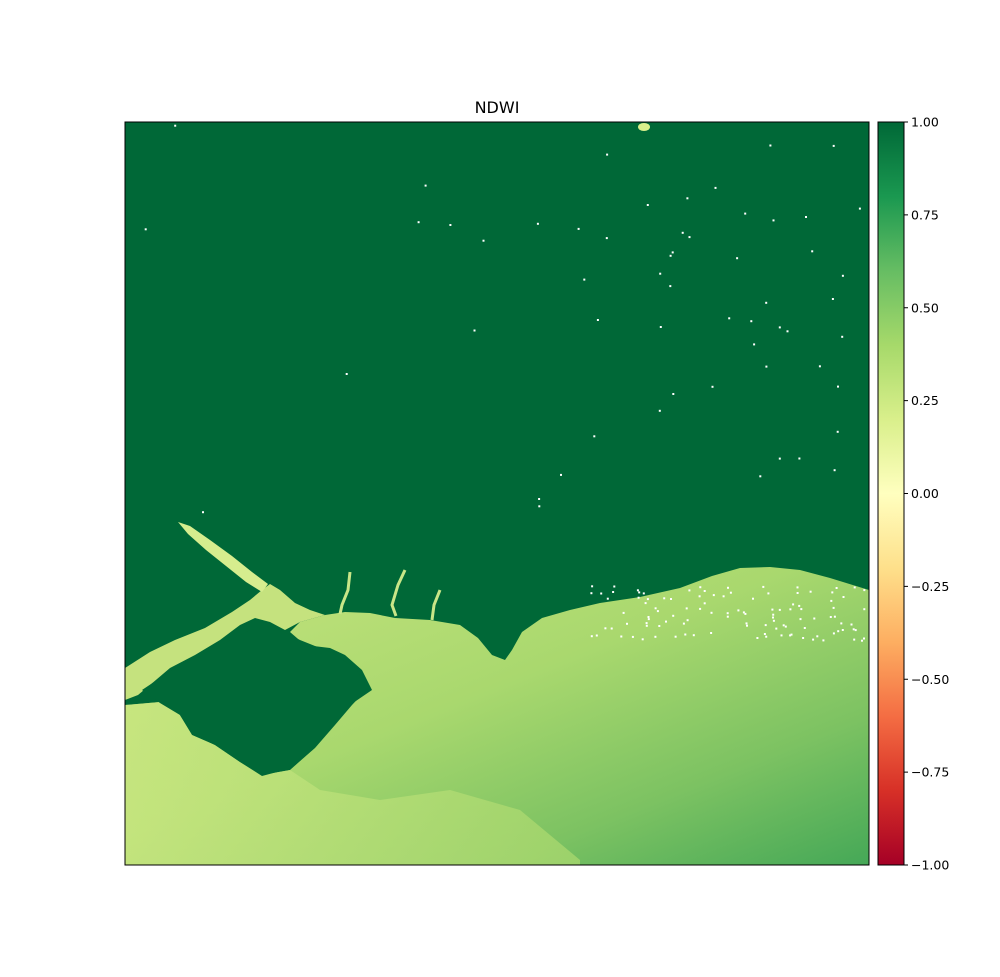 This screenshot has width=1000, height=977. I want to click on colorbar-tick-label: −0.75, so click(930, 772).